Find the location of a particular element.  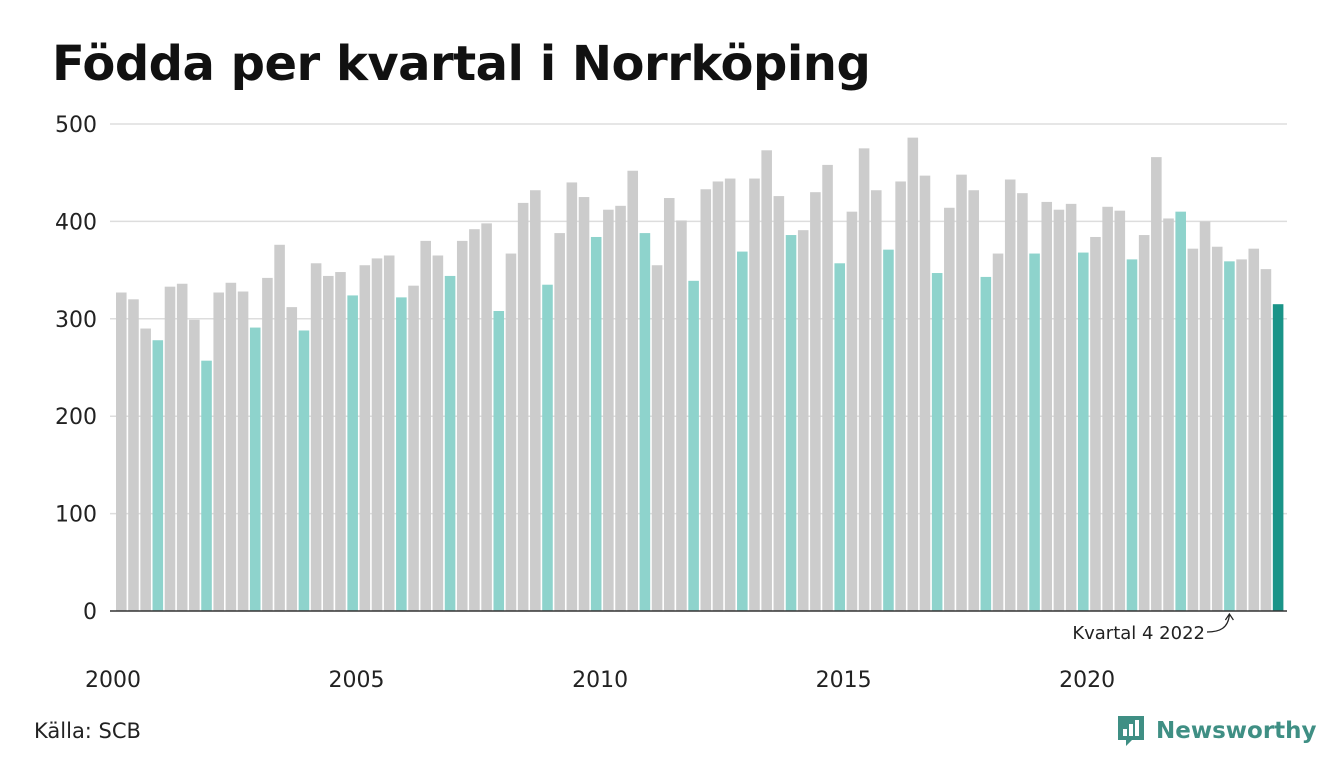

y-tick-label: 100 is located at coordinates (76, 515).